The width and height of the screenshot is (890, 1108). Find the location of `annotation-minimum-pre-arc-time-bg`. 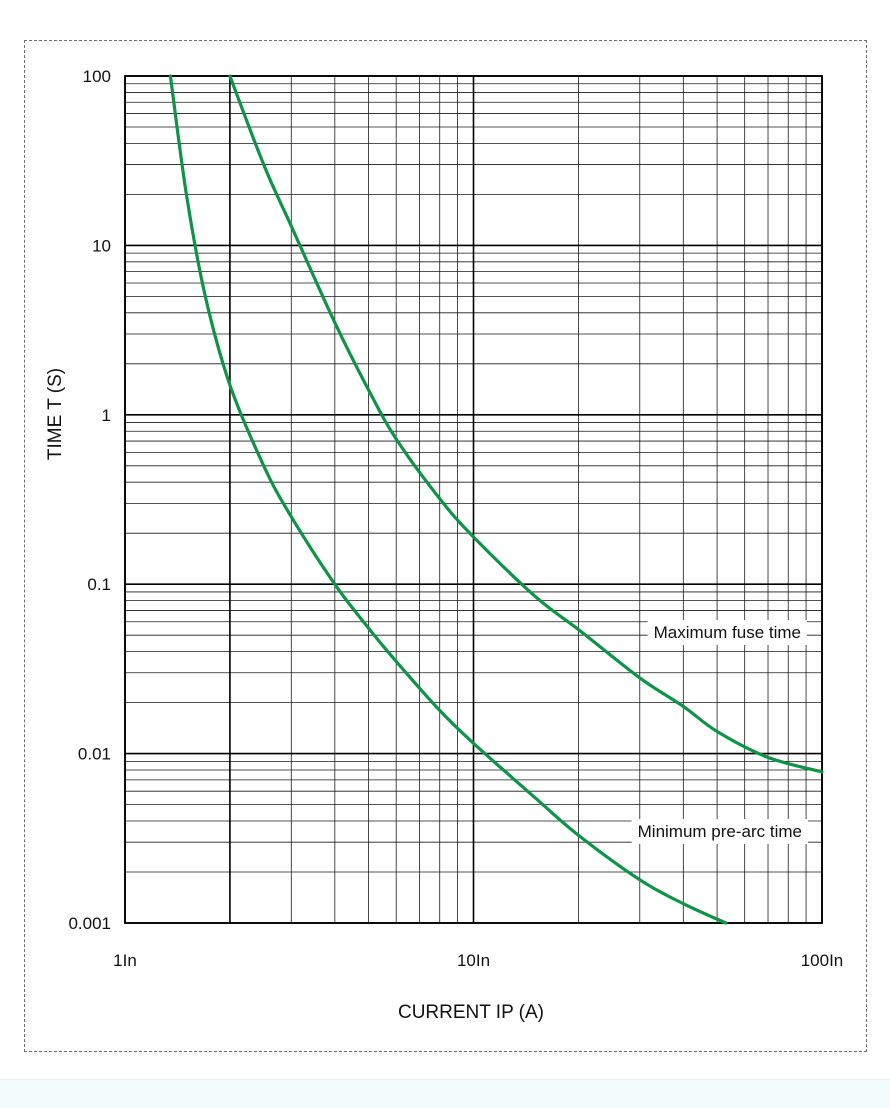

annotation-minimum-pre-arc-time-bg is located at coordinates (719, 831).